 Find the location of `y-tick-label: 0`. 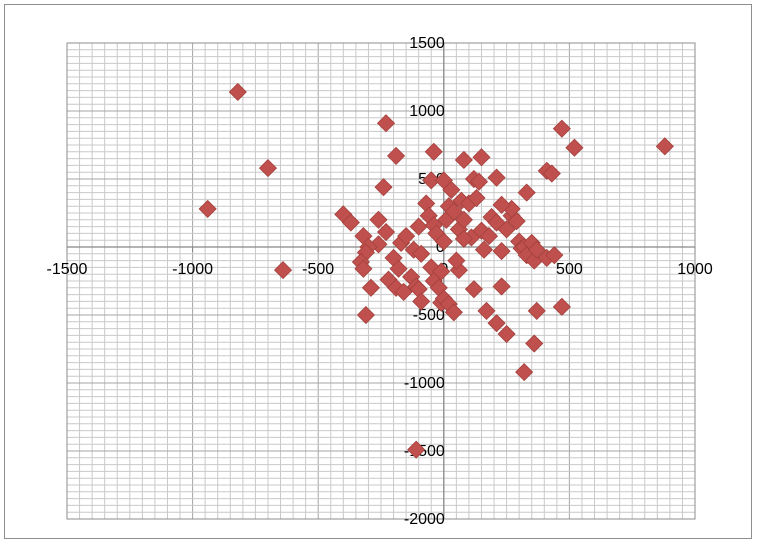

y-tick-label: 0 is located at coordinates (440, 247).